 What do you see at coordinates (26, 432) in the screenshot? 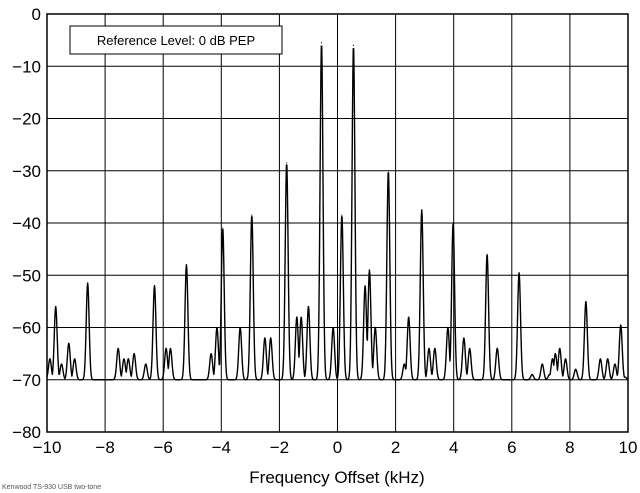
I see `y-tick-label: −80` at bounding box center [26, 432].